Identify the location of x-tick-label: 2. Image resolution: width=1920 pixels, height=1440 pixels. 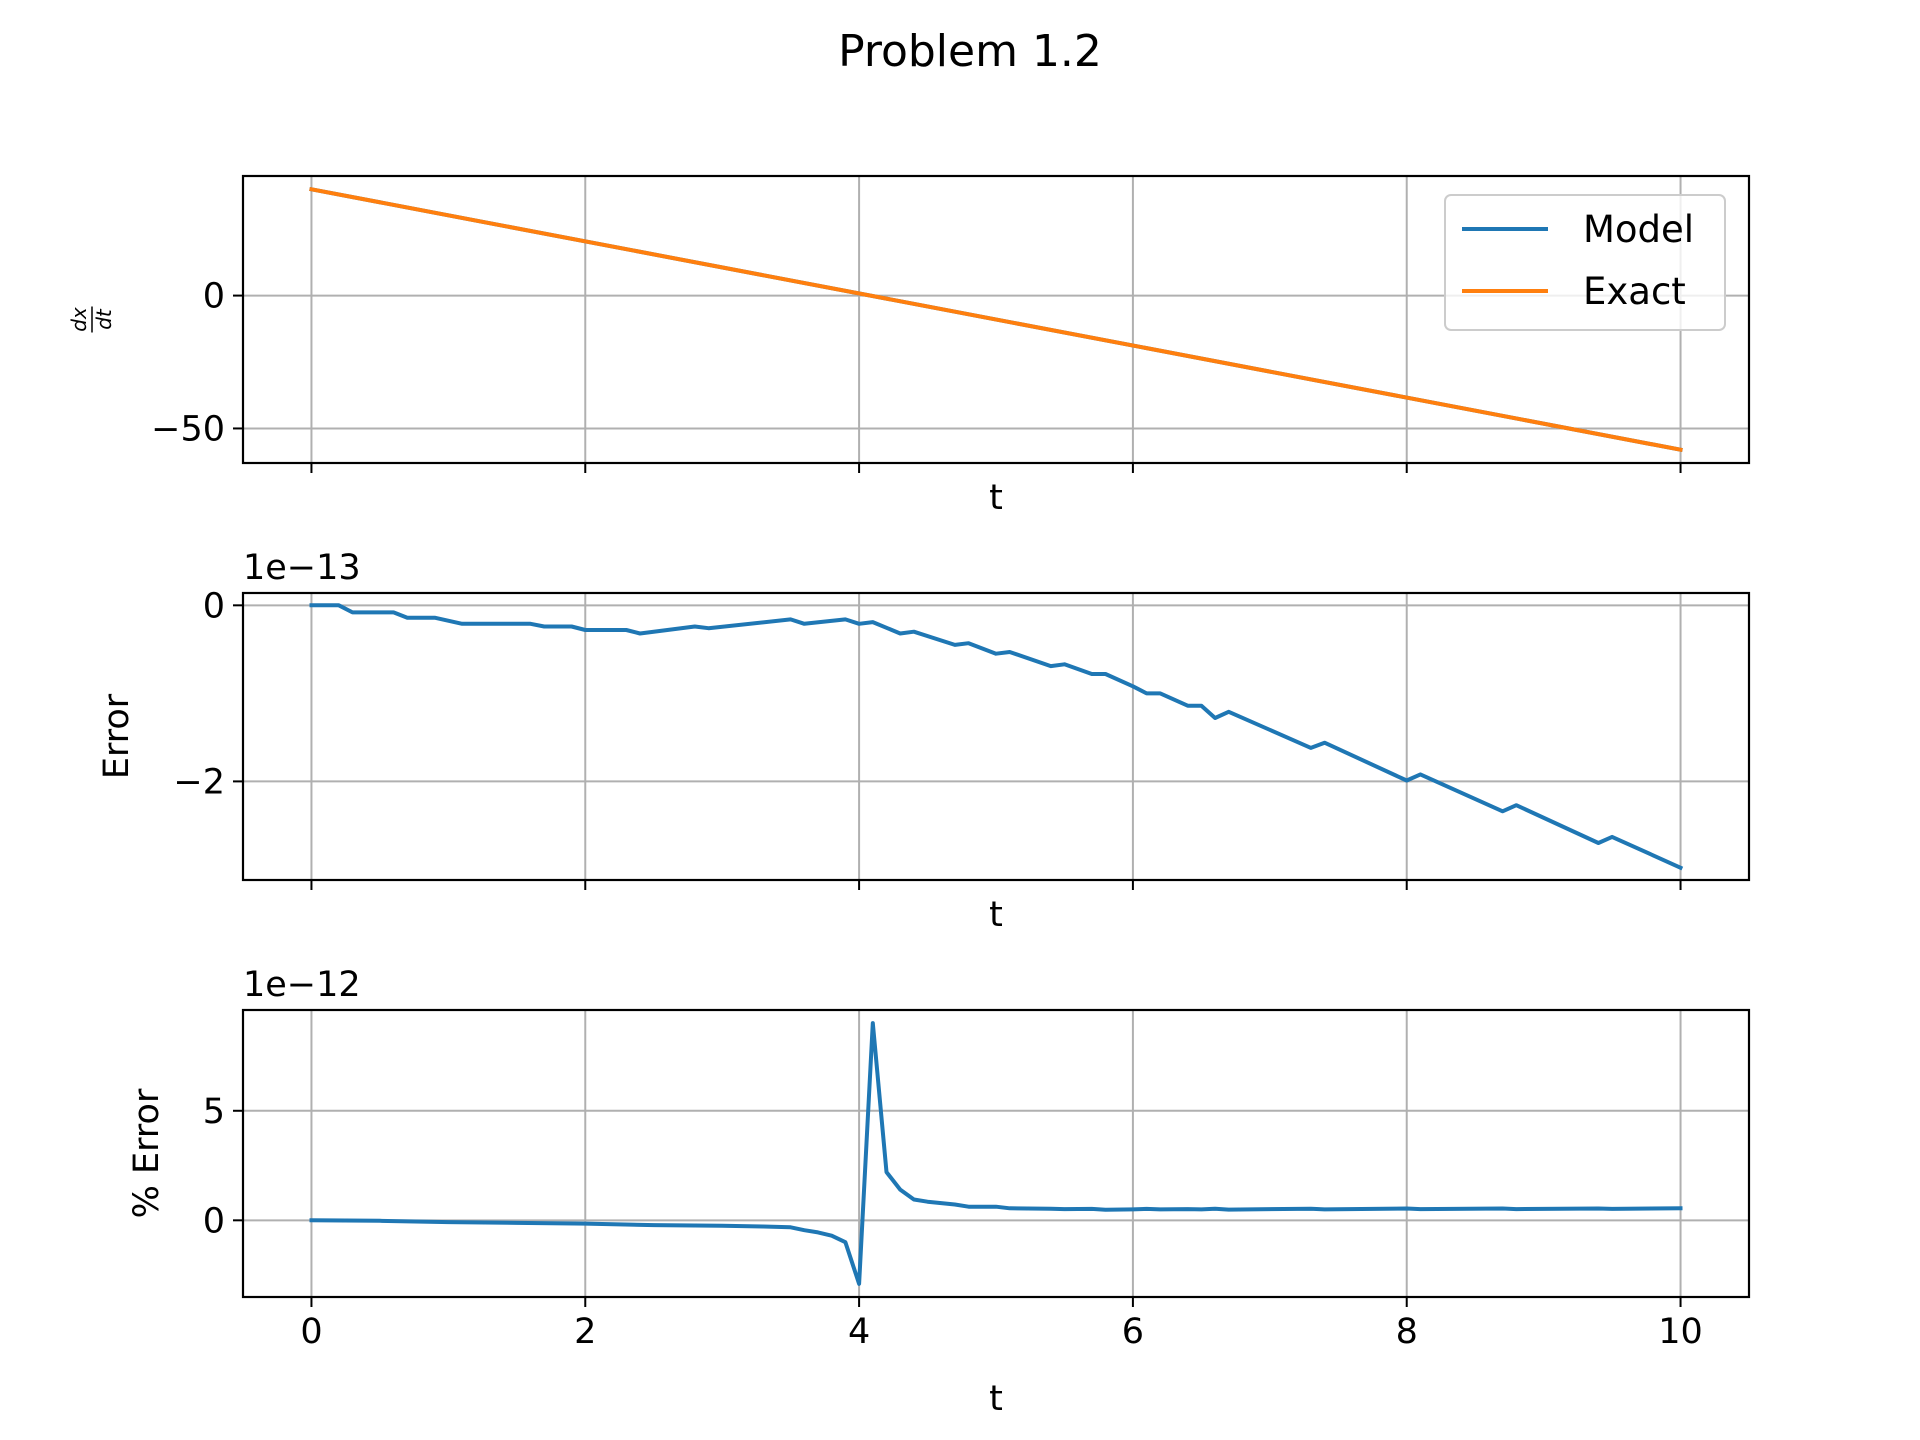
(585, 1332).